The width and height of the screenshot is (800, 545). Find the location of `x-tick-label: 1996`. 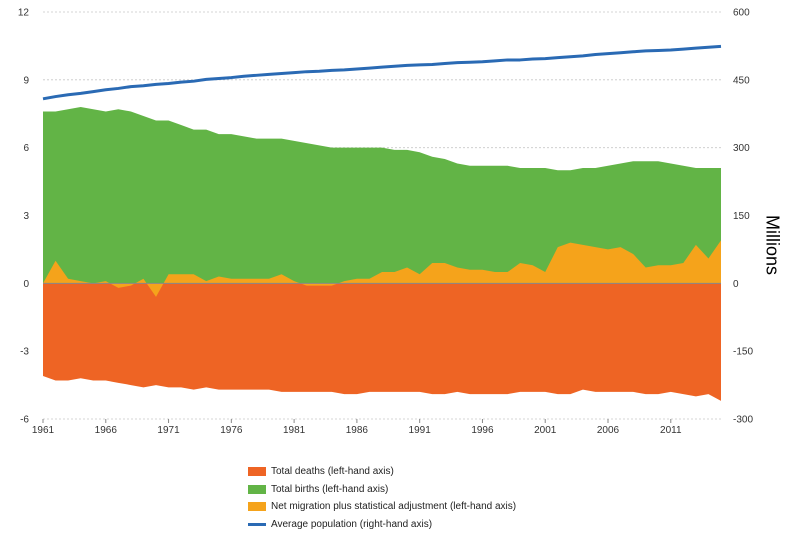

x-tick-label: 1996 is located at coordinates (482, 430).